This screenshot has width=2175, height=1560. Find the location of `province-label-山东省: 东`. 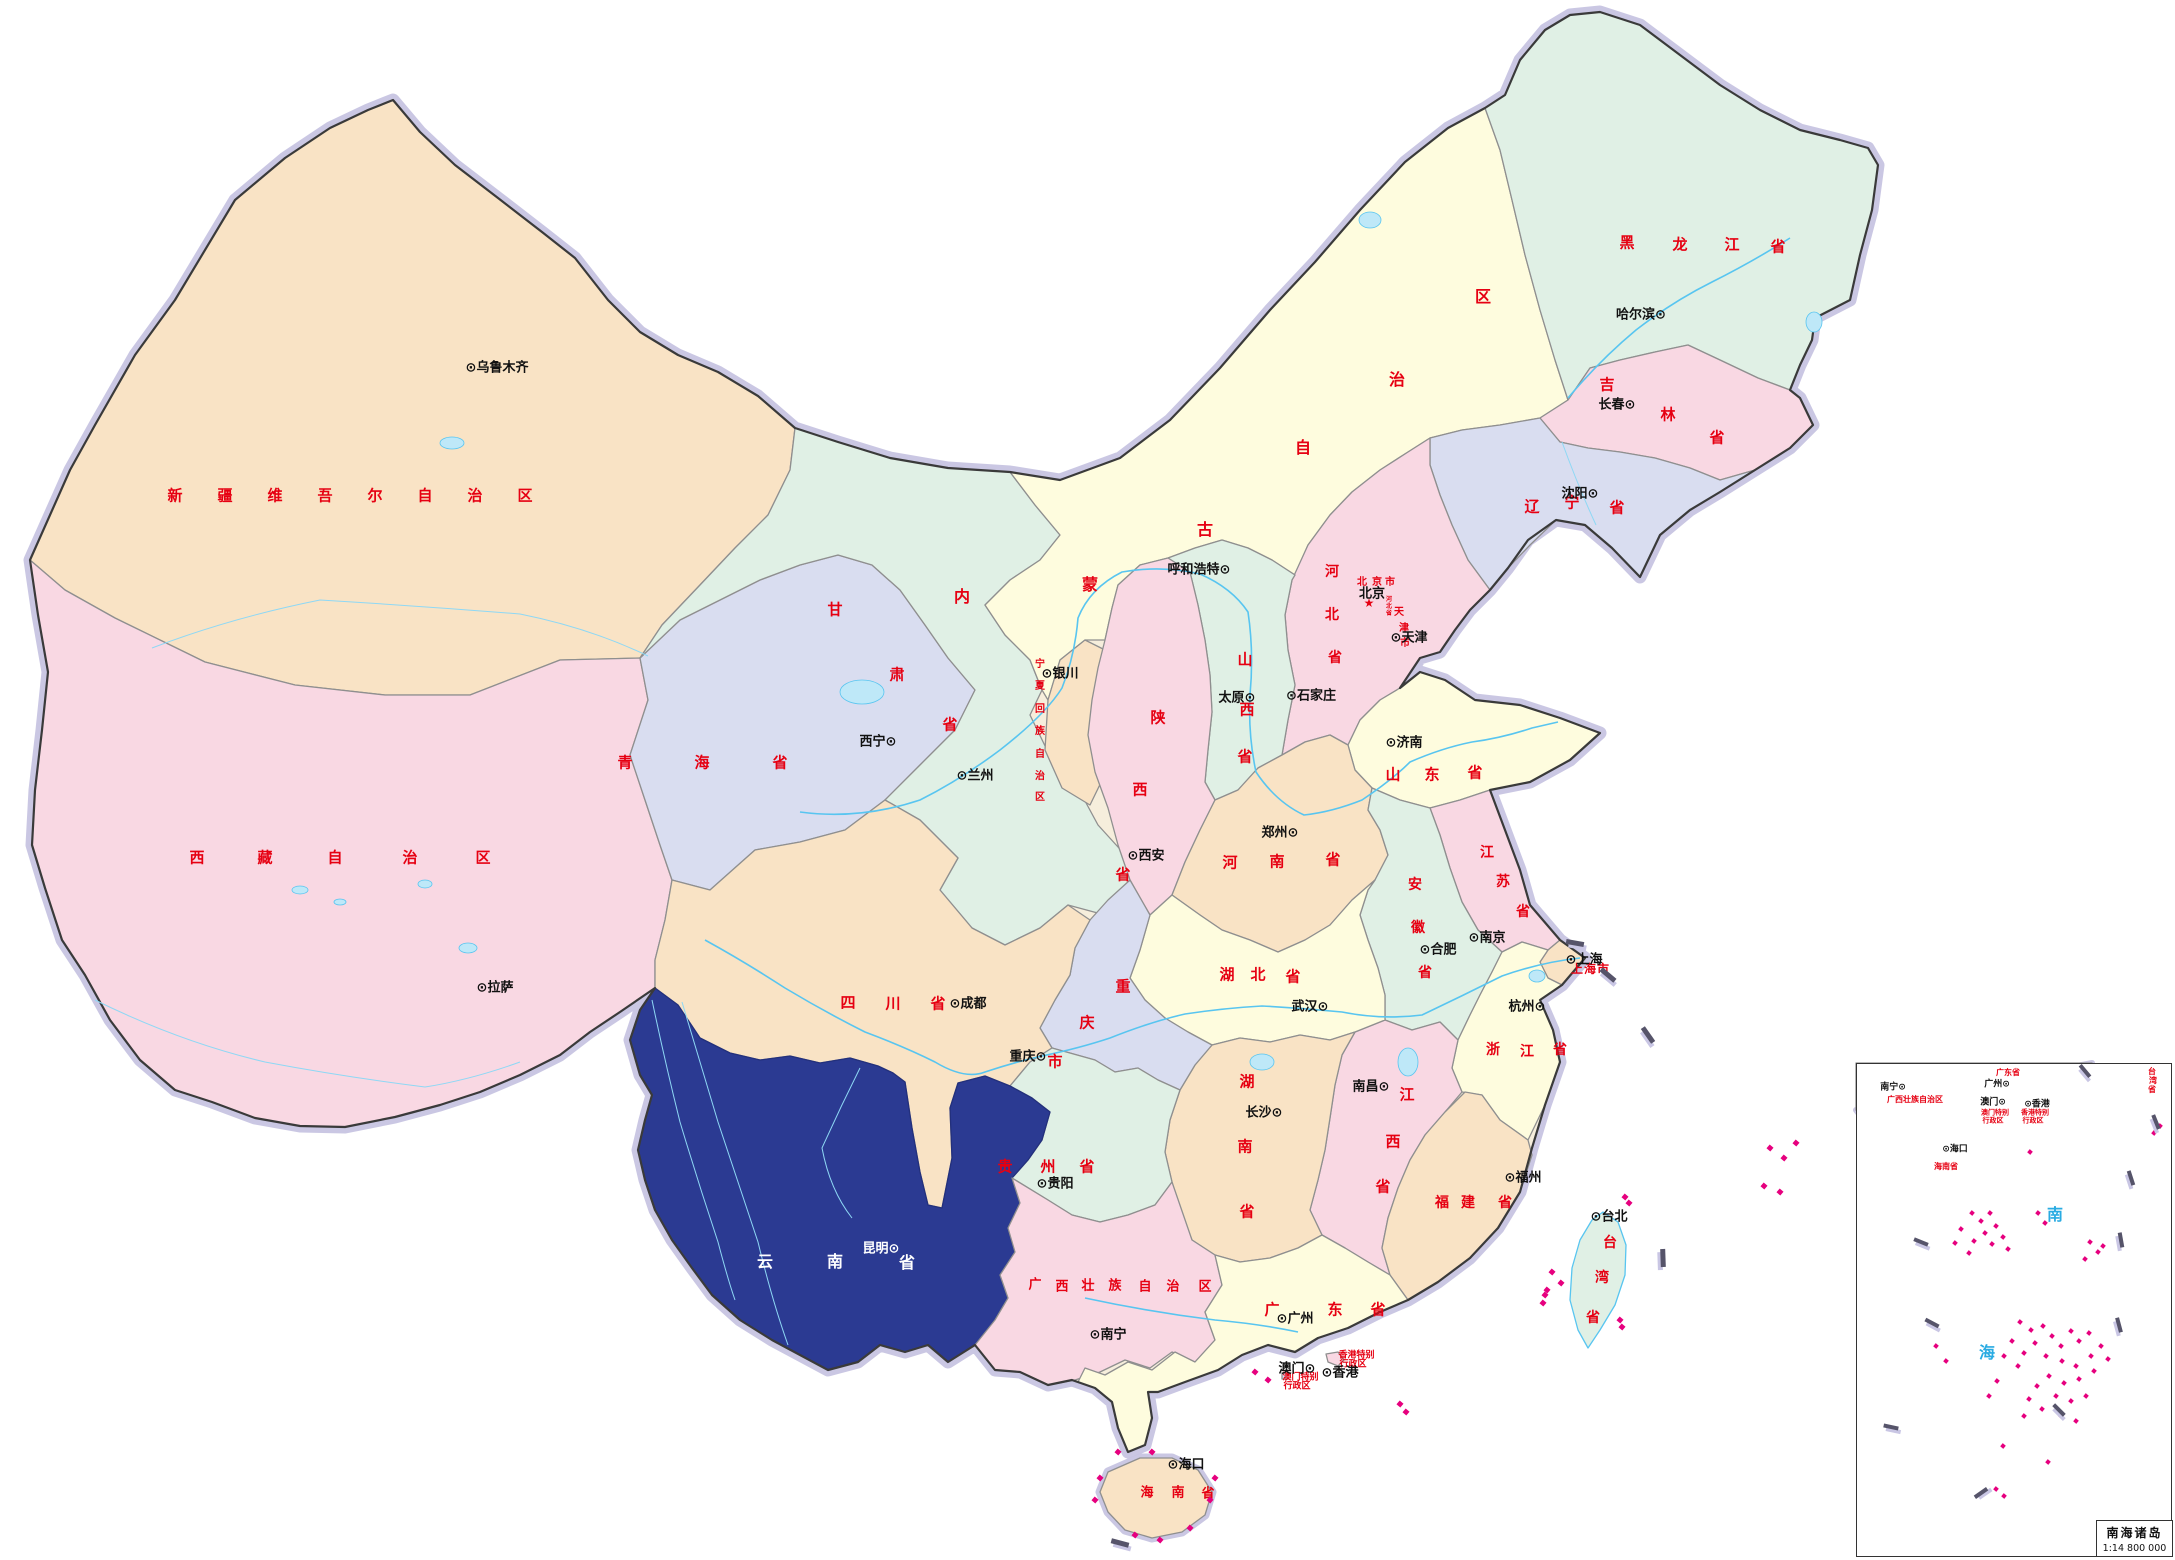

province-label-山东省: 东 is located at coordinates (1432, 774).